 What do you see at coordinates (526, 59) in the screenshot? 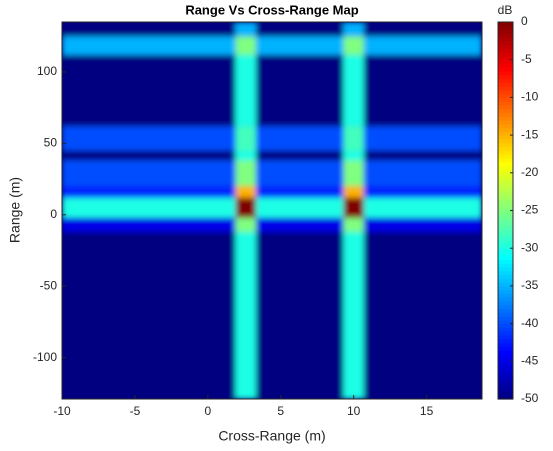
I see `colorbar-tick-label: -5` at bounding box center [526, 59].